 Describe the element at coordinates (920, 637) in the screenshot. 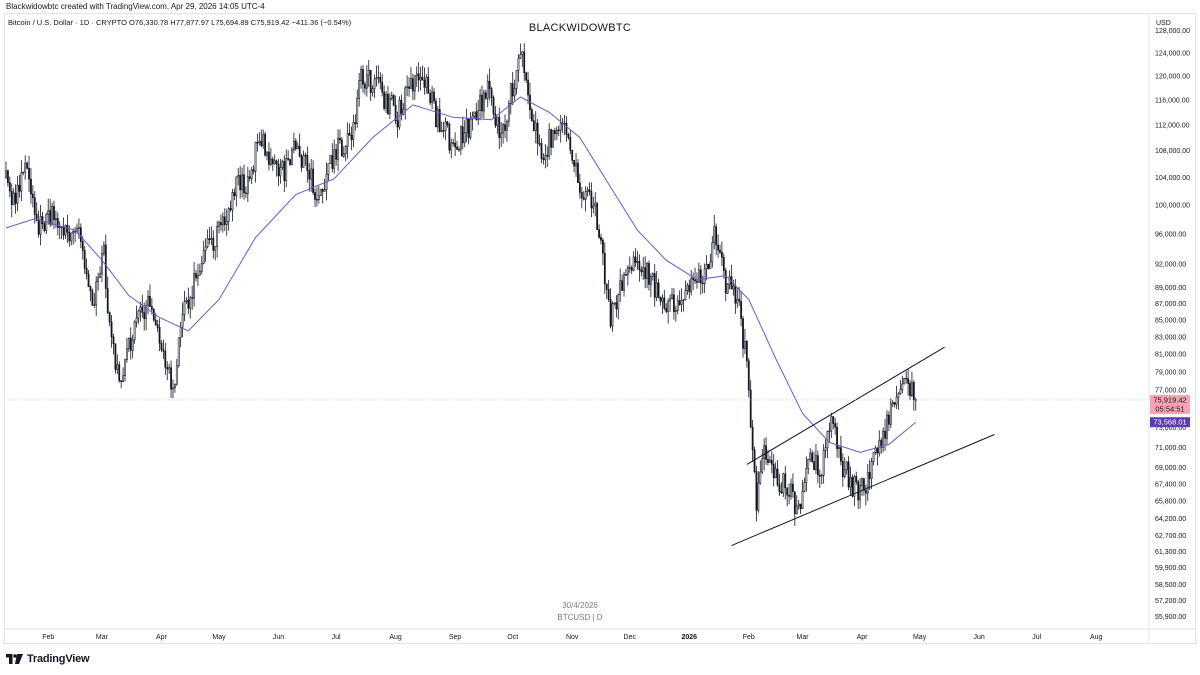

I see `time-axis-tick-label: May` at that location.